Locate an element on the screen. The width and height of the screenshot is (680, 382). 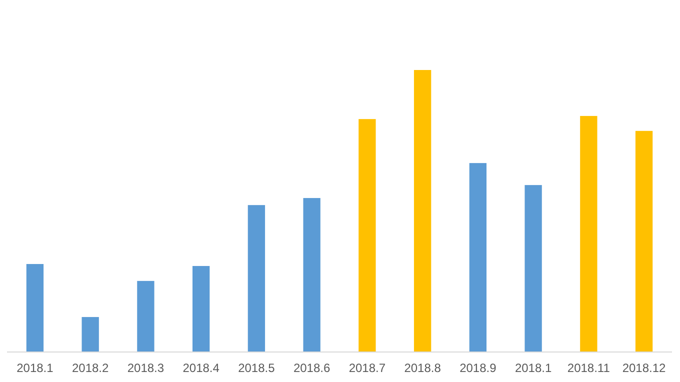
x-tick-label: 2018.6 is located at coordinates (311, 368).